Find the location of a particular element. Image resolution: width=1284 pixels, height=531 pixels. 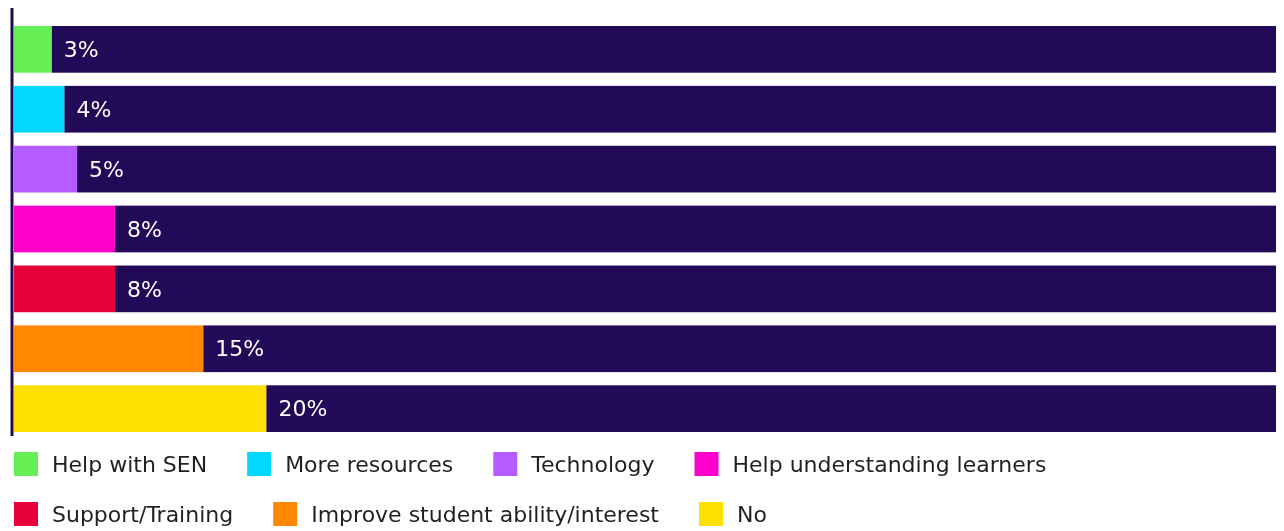

data-label: 4% is located at coordinates (94, 109).